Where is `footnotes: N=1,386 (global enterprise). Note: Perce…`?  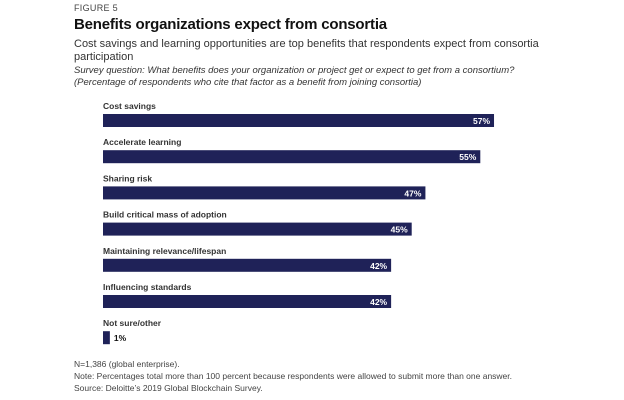
footnotes: N=1,386 (global enterprise). Note: Perce… is located at coordinates (293, 376).